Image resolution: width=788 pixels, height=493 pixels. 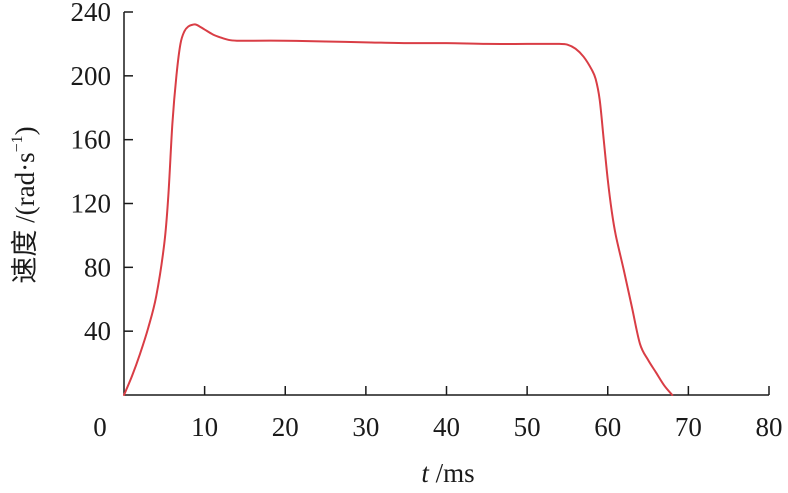 What do you see at coordinates (97, 331) in the screenshot?
I see `y-tick-label: 40` at bounding box center [97, 331].